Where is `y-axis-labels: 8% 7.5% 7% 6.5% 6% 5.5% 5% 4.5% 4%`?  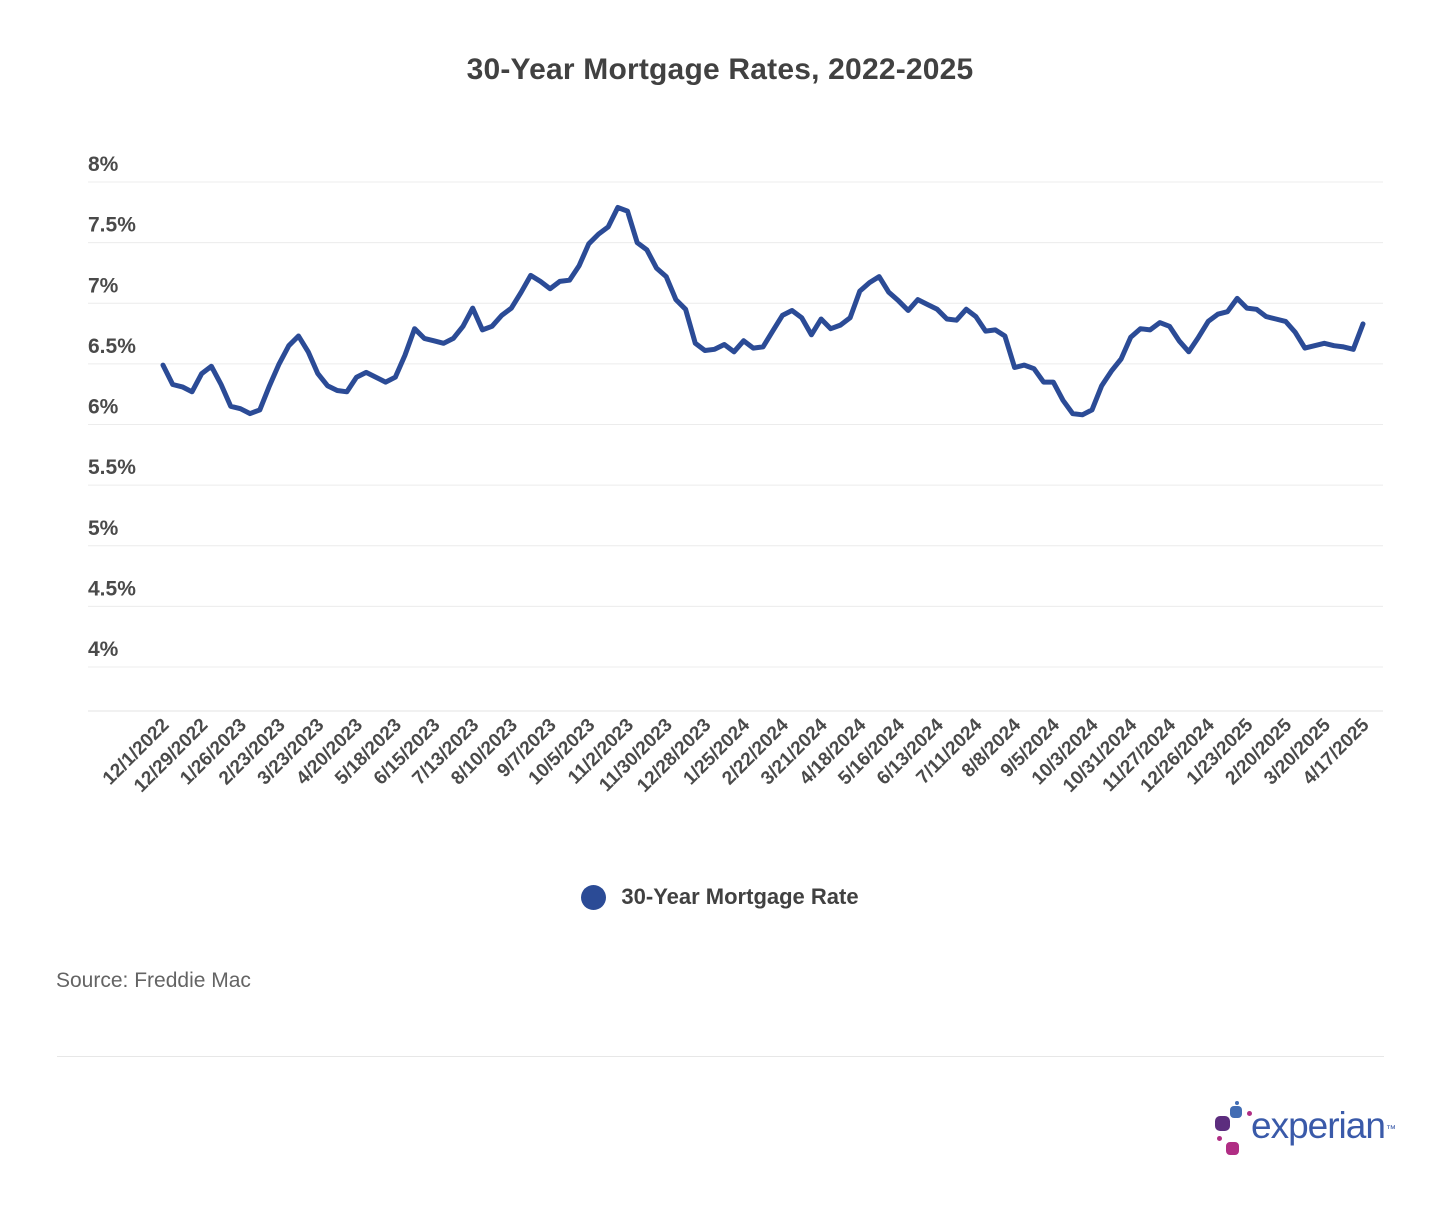
y-axis-labels: 8% 7.5% 7% 6.5% 6% 5.5% 5% 4.5% 4% is located at coordinates (112, 407).